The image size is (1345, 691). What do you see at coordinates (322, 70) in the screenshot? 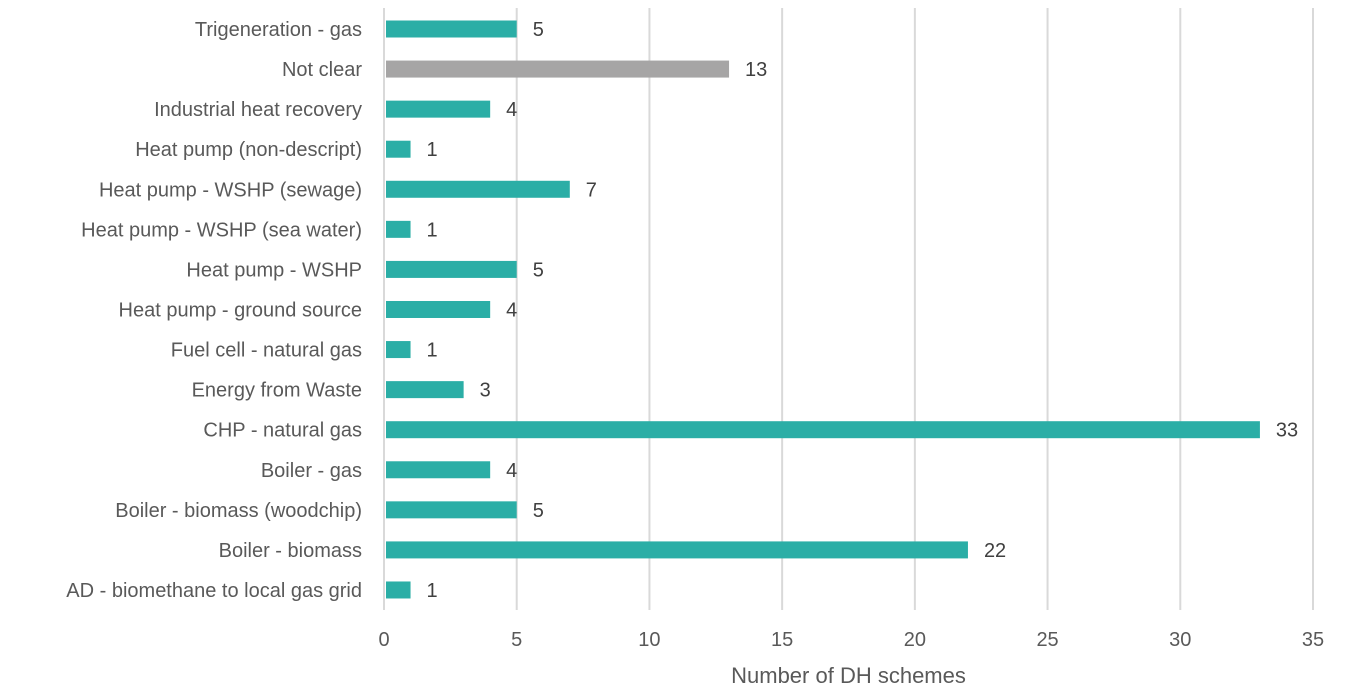
I see `category-label: Not clear` at bounding box center [322, 70].